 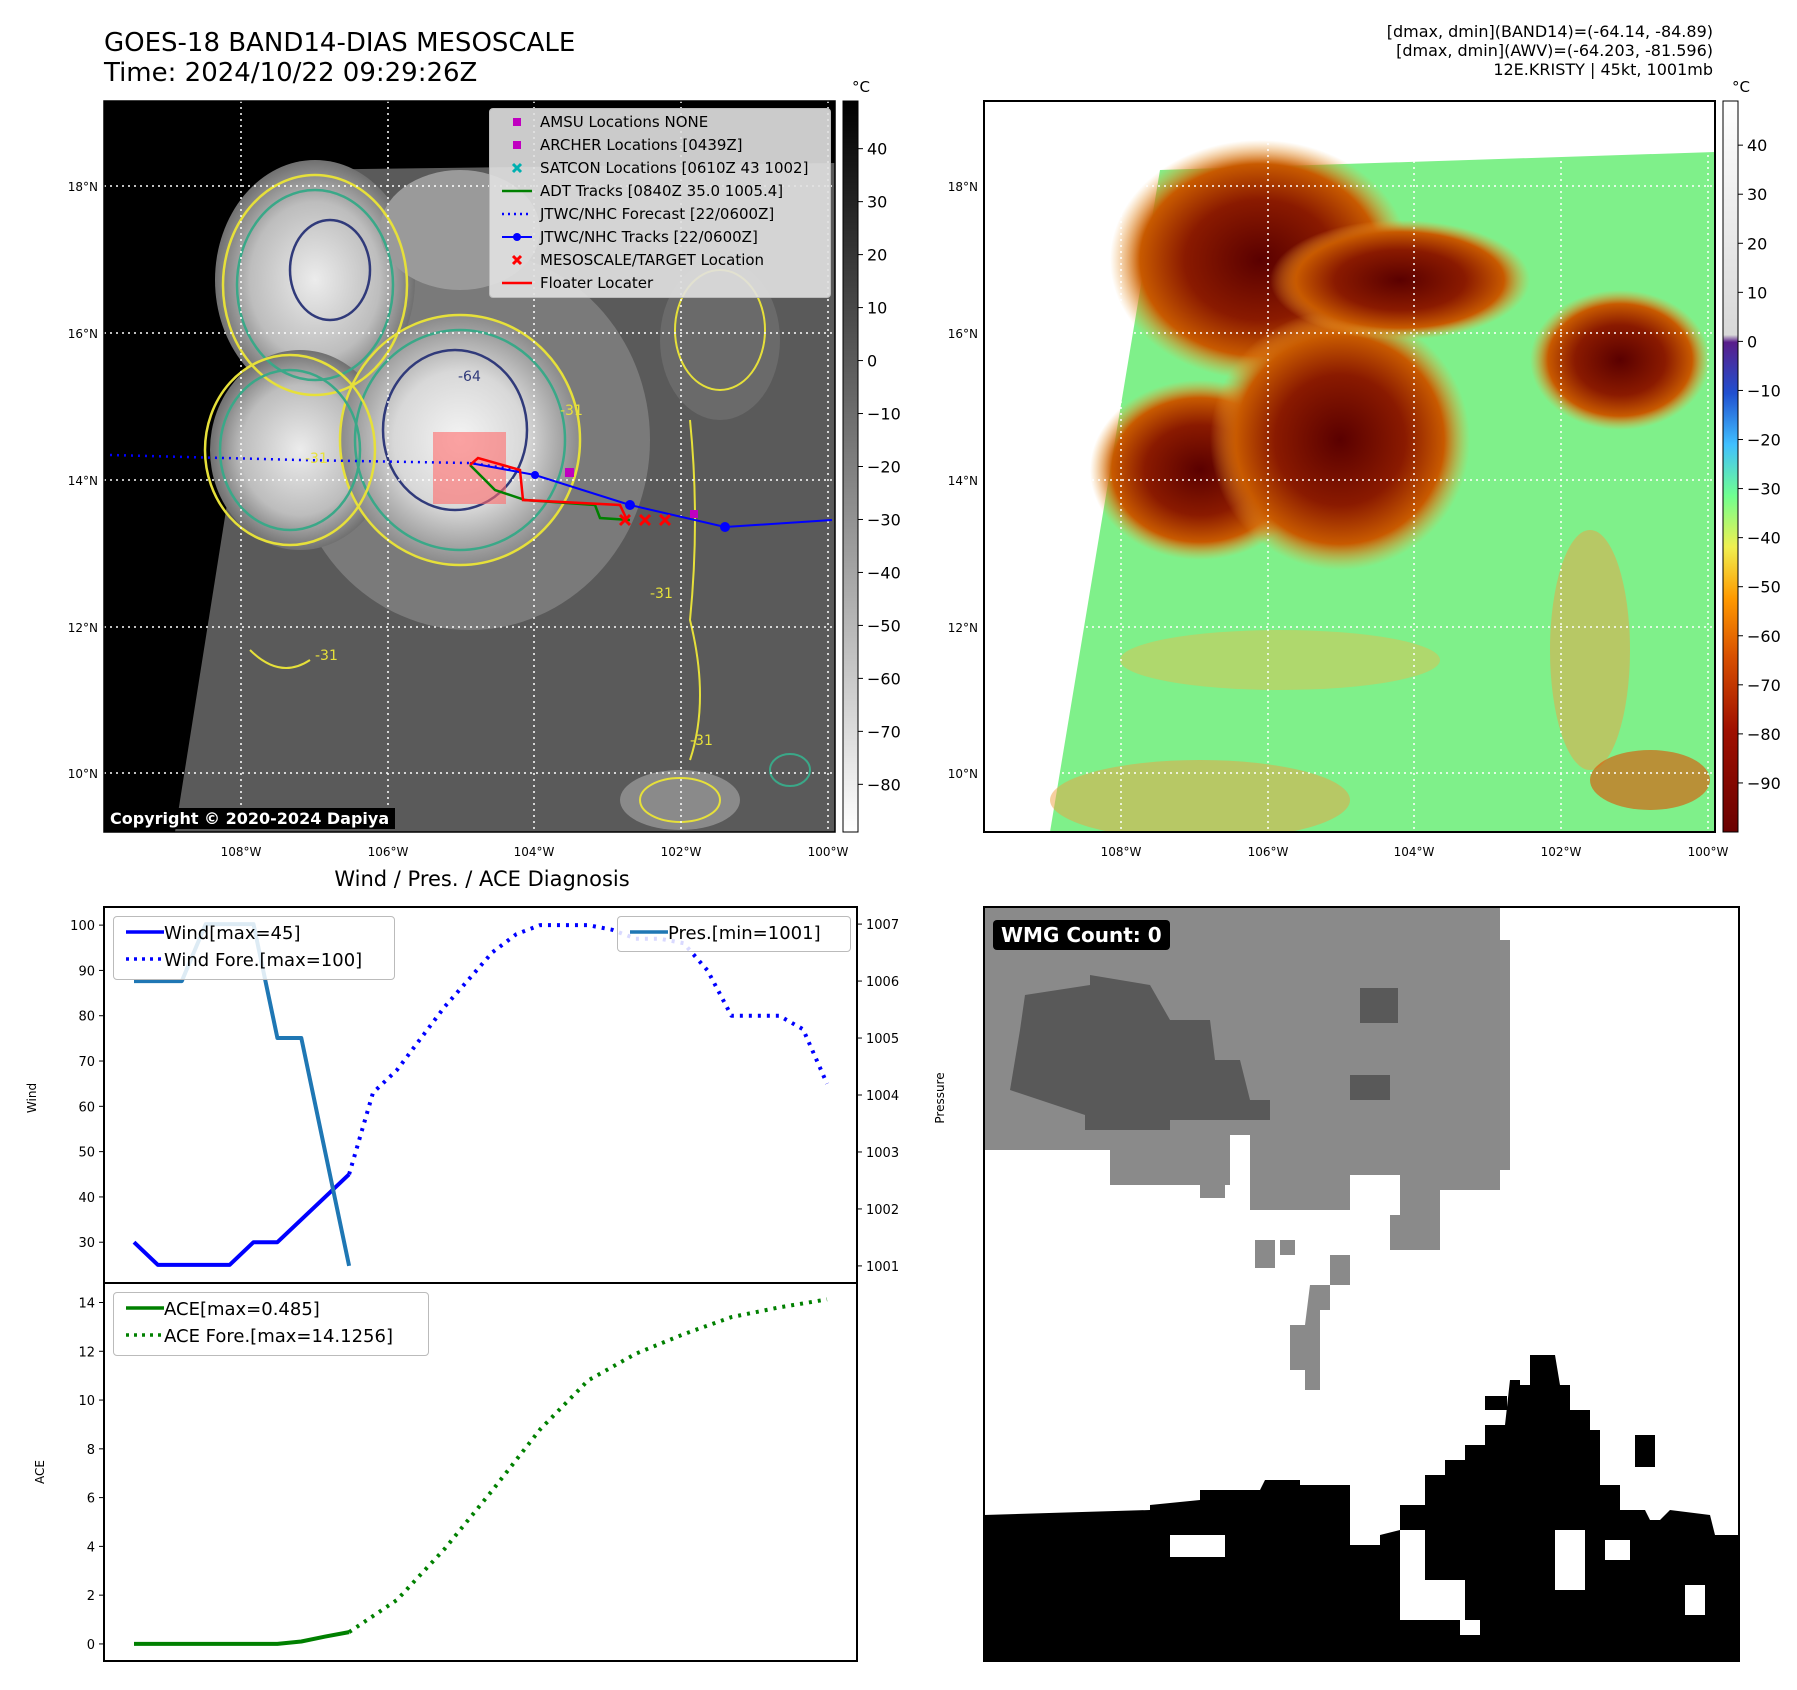 What do you see at coordinates (884, 519) in the screenshot?
I see `colorbar-tick-label: −30` at bounding box center [884, 519].